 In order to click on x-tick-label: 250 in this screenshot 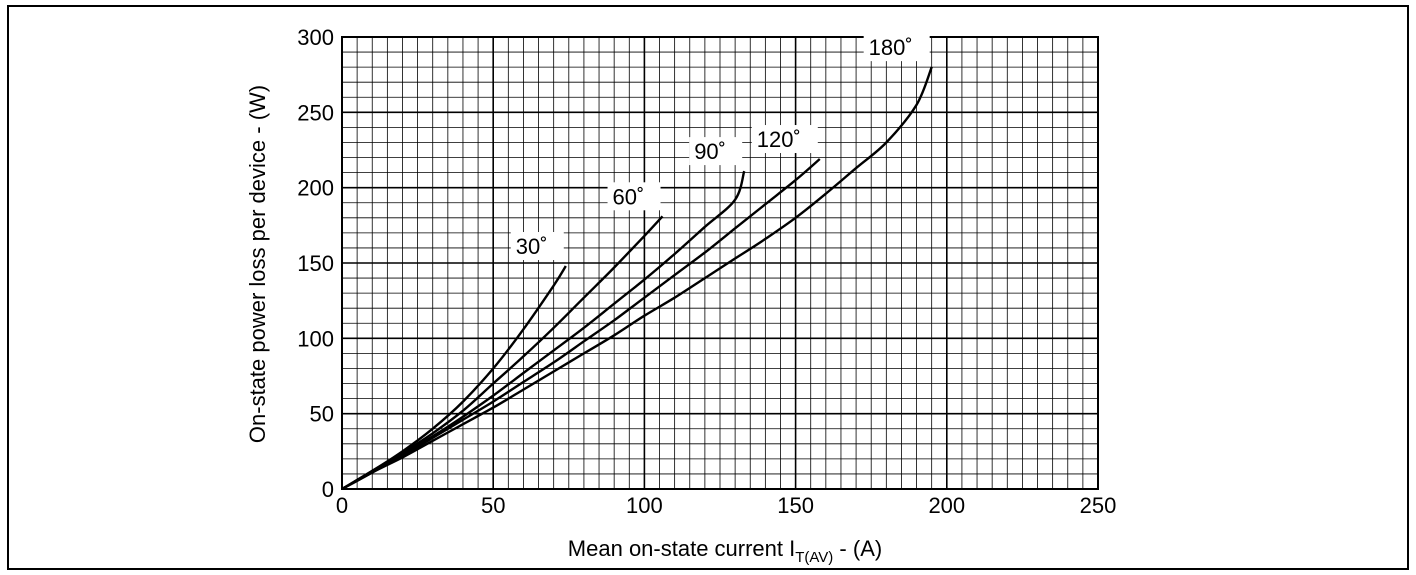, I will do `click(1098, 505)`.